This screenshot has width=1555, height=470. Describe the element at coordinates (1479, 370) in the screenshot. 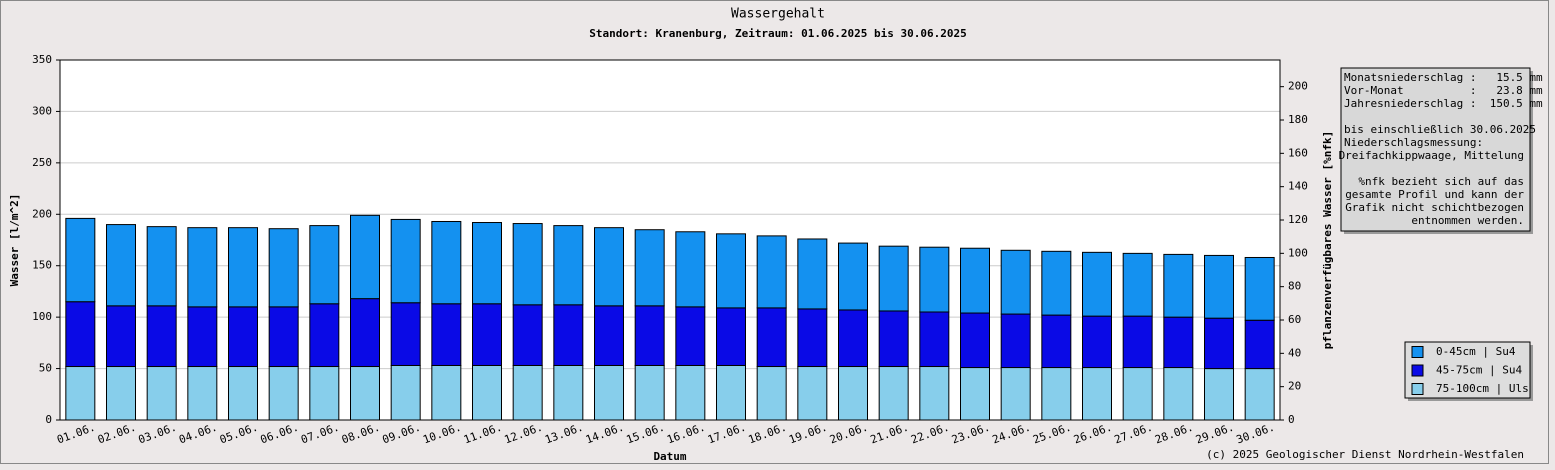

I see `legend-label: 45-75cm | Su4` at that location.